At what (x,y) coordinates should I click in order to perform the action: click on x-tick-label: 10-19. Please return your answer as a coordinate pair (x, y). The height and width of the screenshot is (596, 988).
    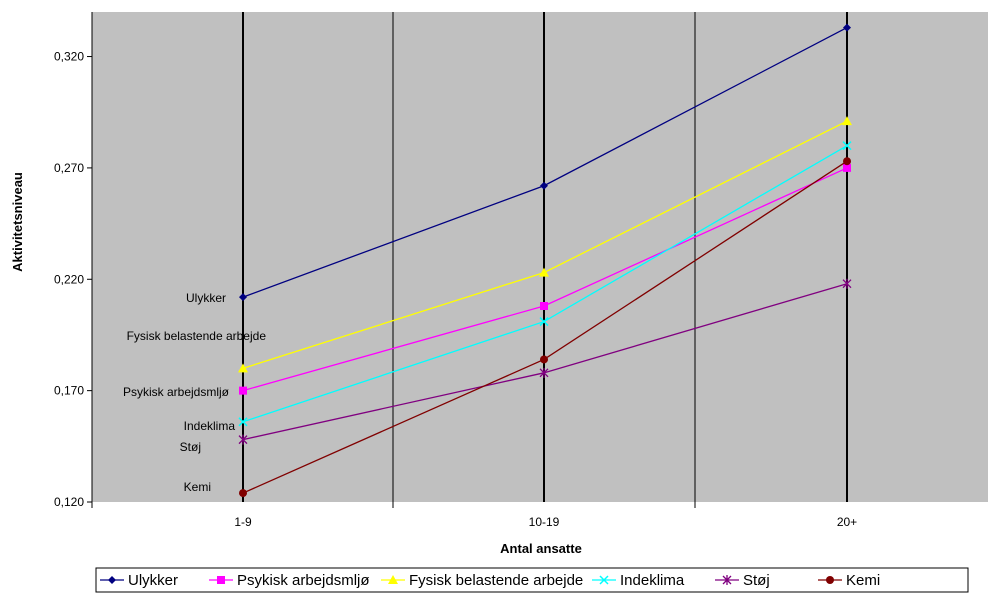
    Looking at the image, I should click on (544, 522).